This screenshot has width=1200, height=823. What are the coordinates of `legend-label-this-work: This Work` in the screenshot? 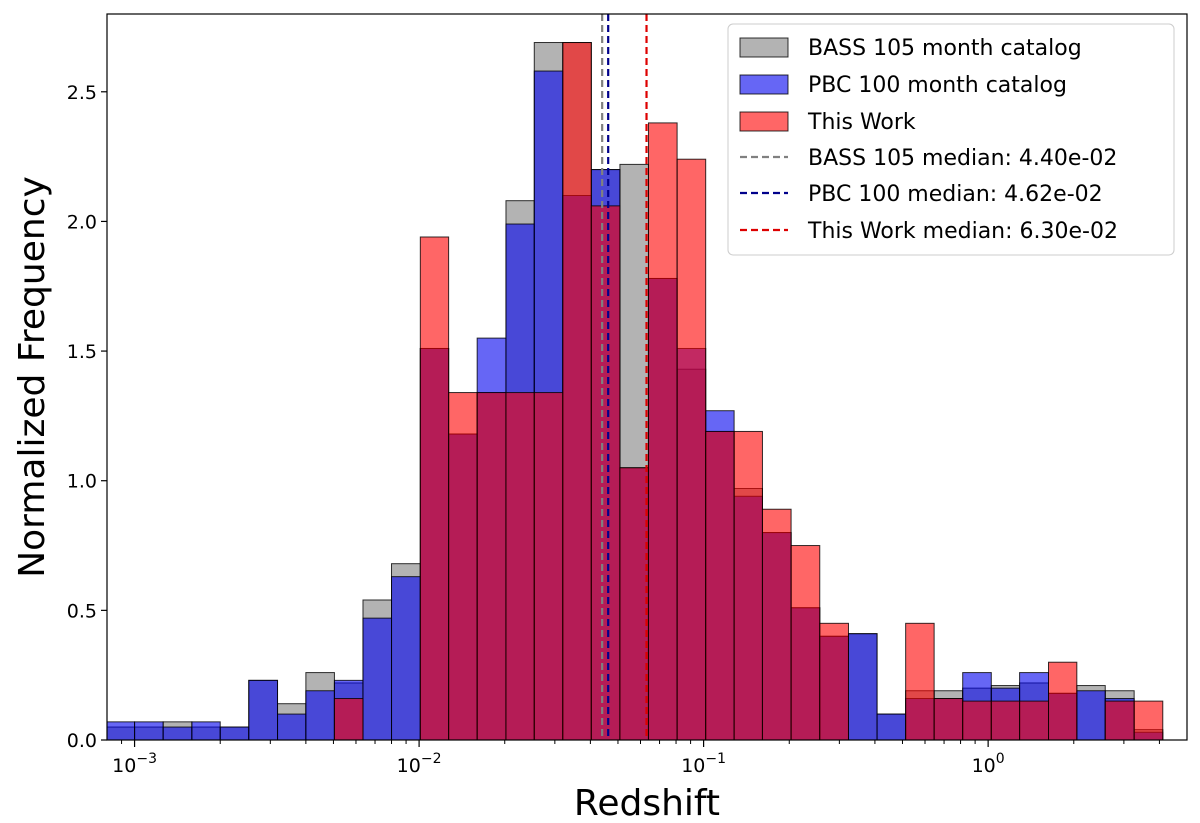 It's located at (861, 122).